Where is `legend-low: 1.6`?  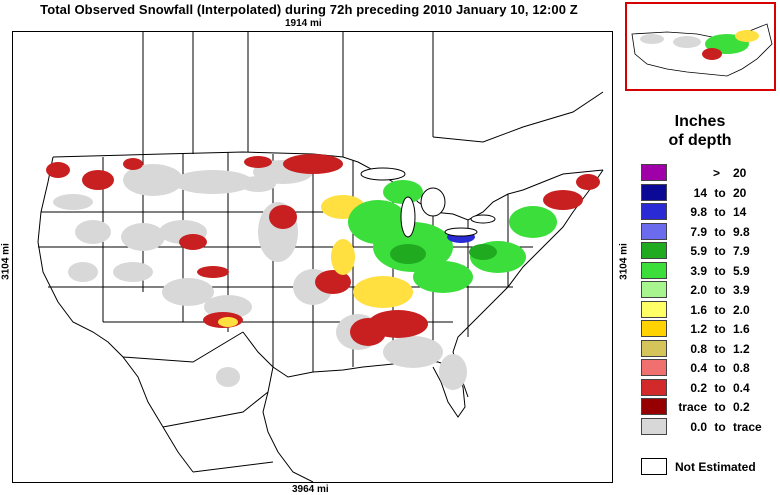
legend-low: 1.6 is located at coordinates (698, 309).